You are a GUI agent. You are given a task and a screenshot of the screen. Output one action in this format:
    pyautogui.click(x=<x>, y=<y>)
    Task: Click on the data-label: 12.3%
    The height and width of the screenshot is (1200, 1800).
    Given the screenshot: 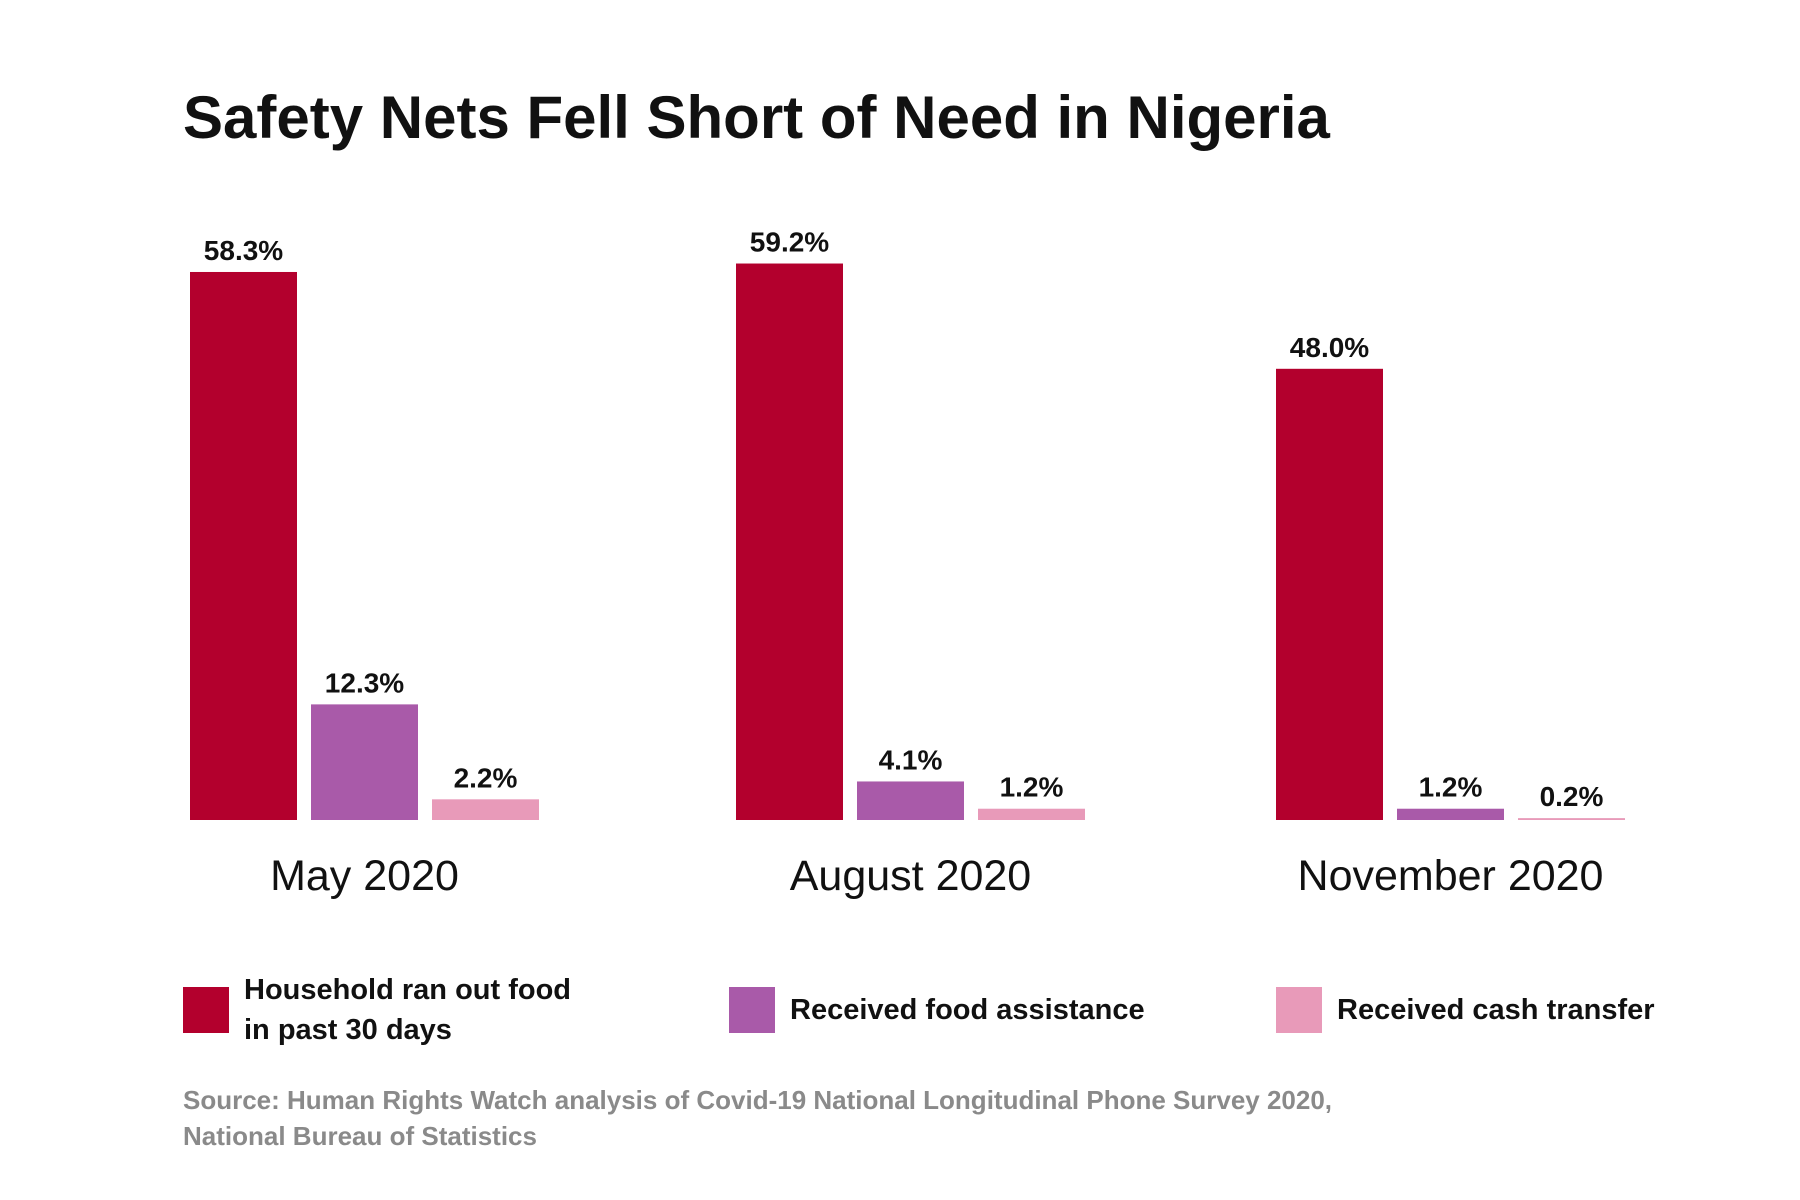 What is the action you would take?
    pyautogui.click(x=364, y=682)
    